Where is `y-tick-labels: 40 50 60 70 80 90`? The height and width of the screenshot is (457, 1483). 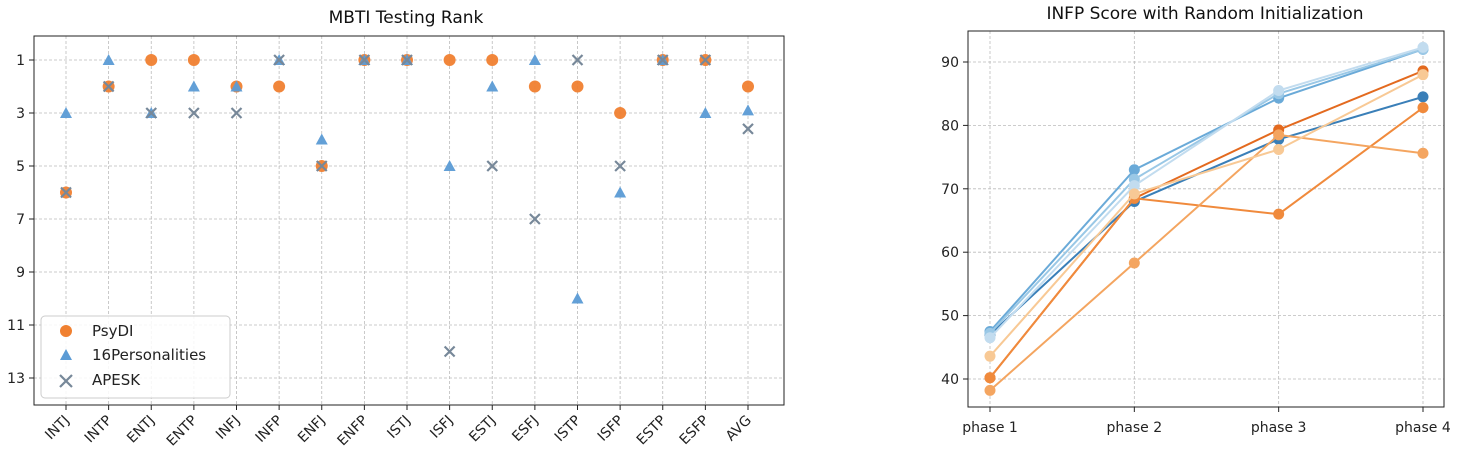 y-tick-labels: 40 50 60 70 80 90 is located at coordinates (954, 221).